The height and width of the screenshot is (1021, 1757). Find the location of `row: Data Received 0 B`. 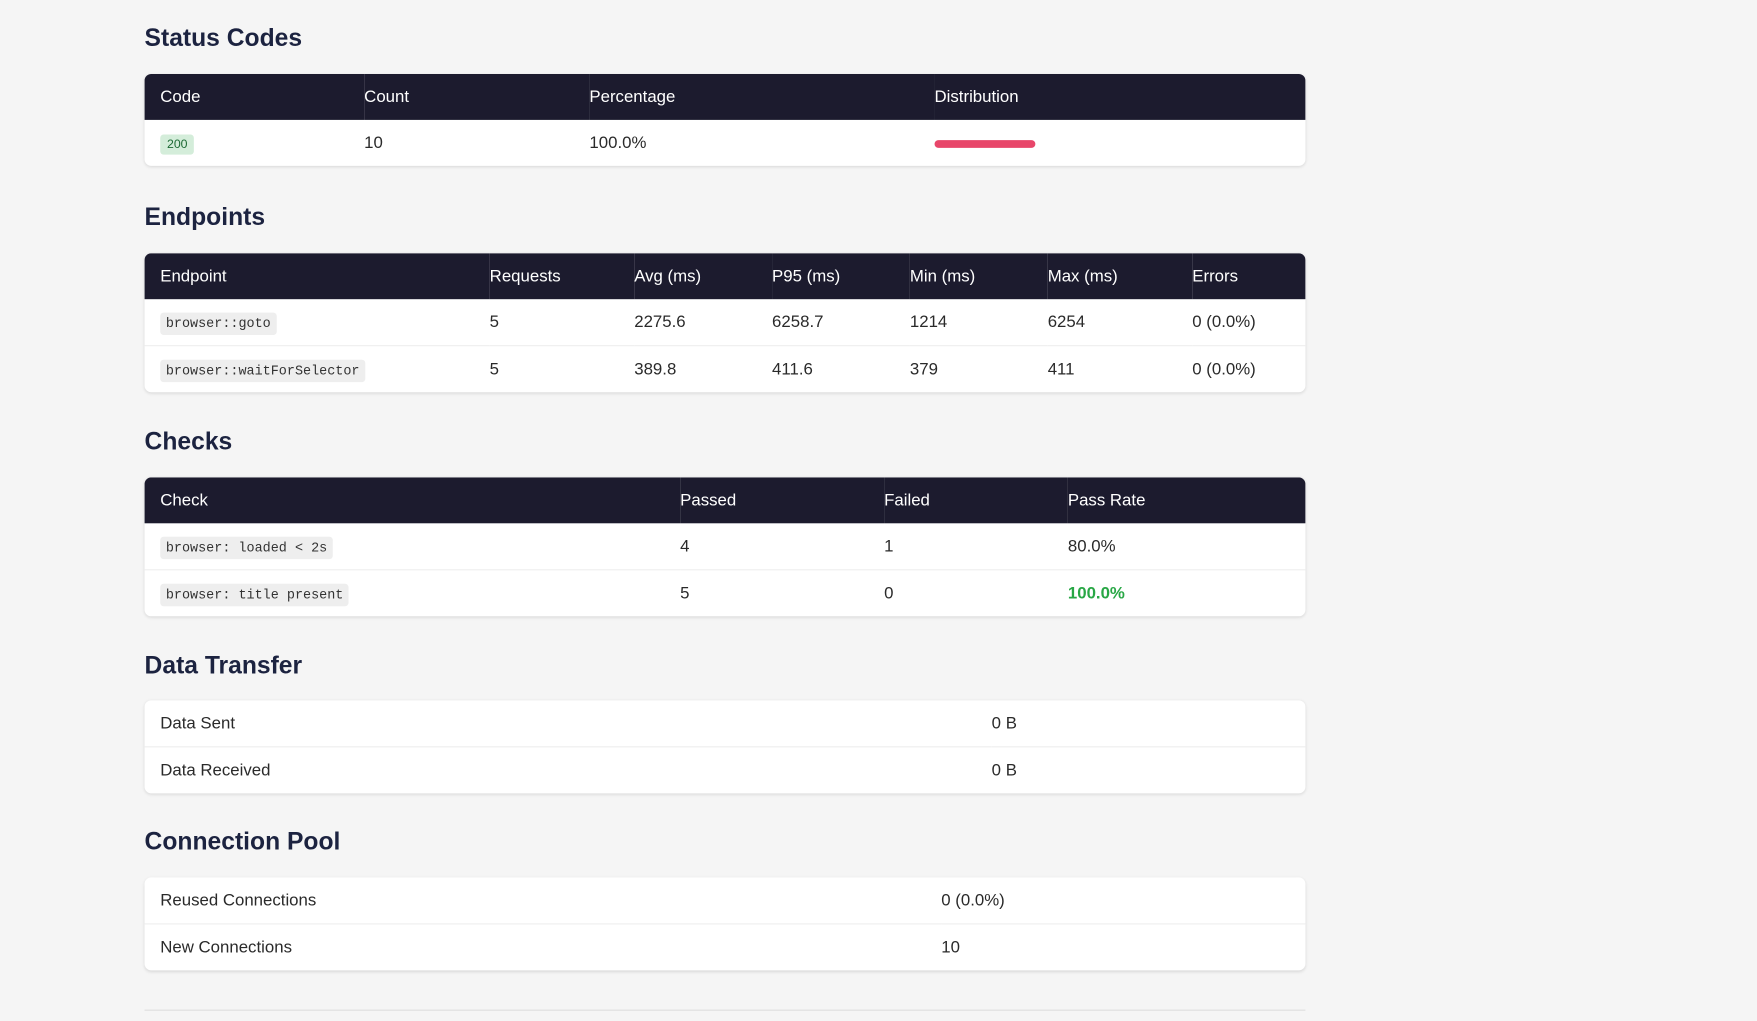

row: Data Received 0 B is located at coordinates (725, 769).